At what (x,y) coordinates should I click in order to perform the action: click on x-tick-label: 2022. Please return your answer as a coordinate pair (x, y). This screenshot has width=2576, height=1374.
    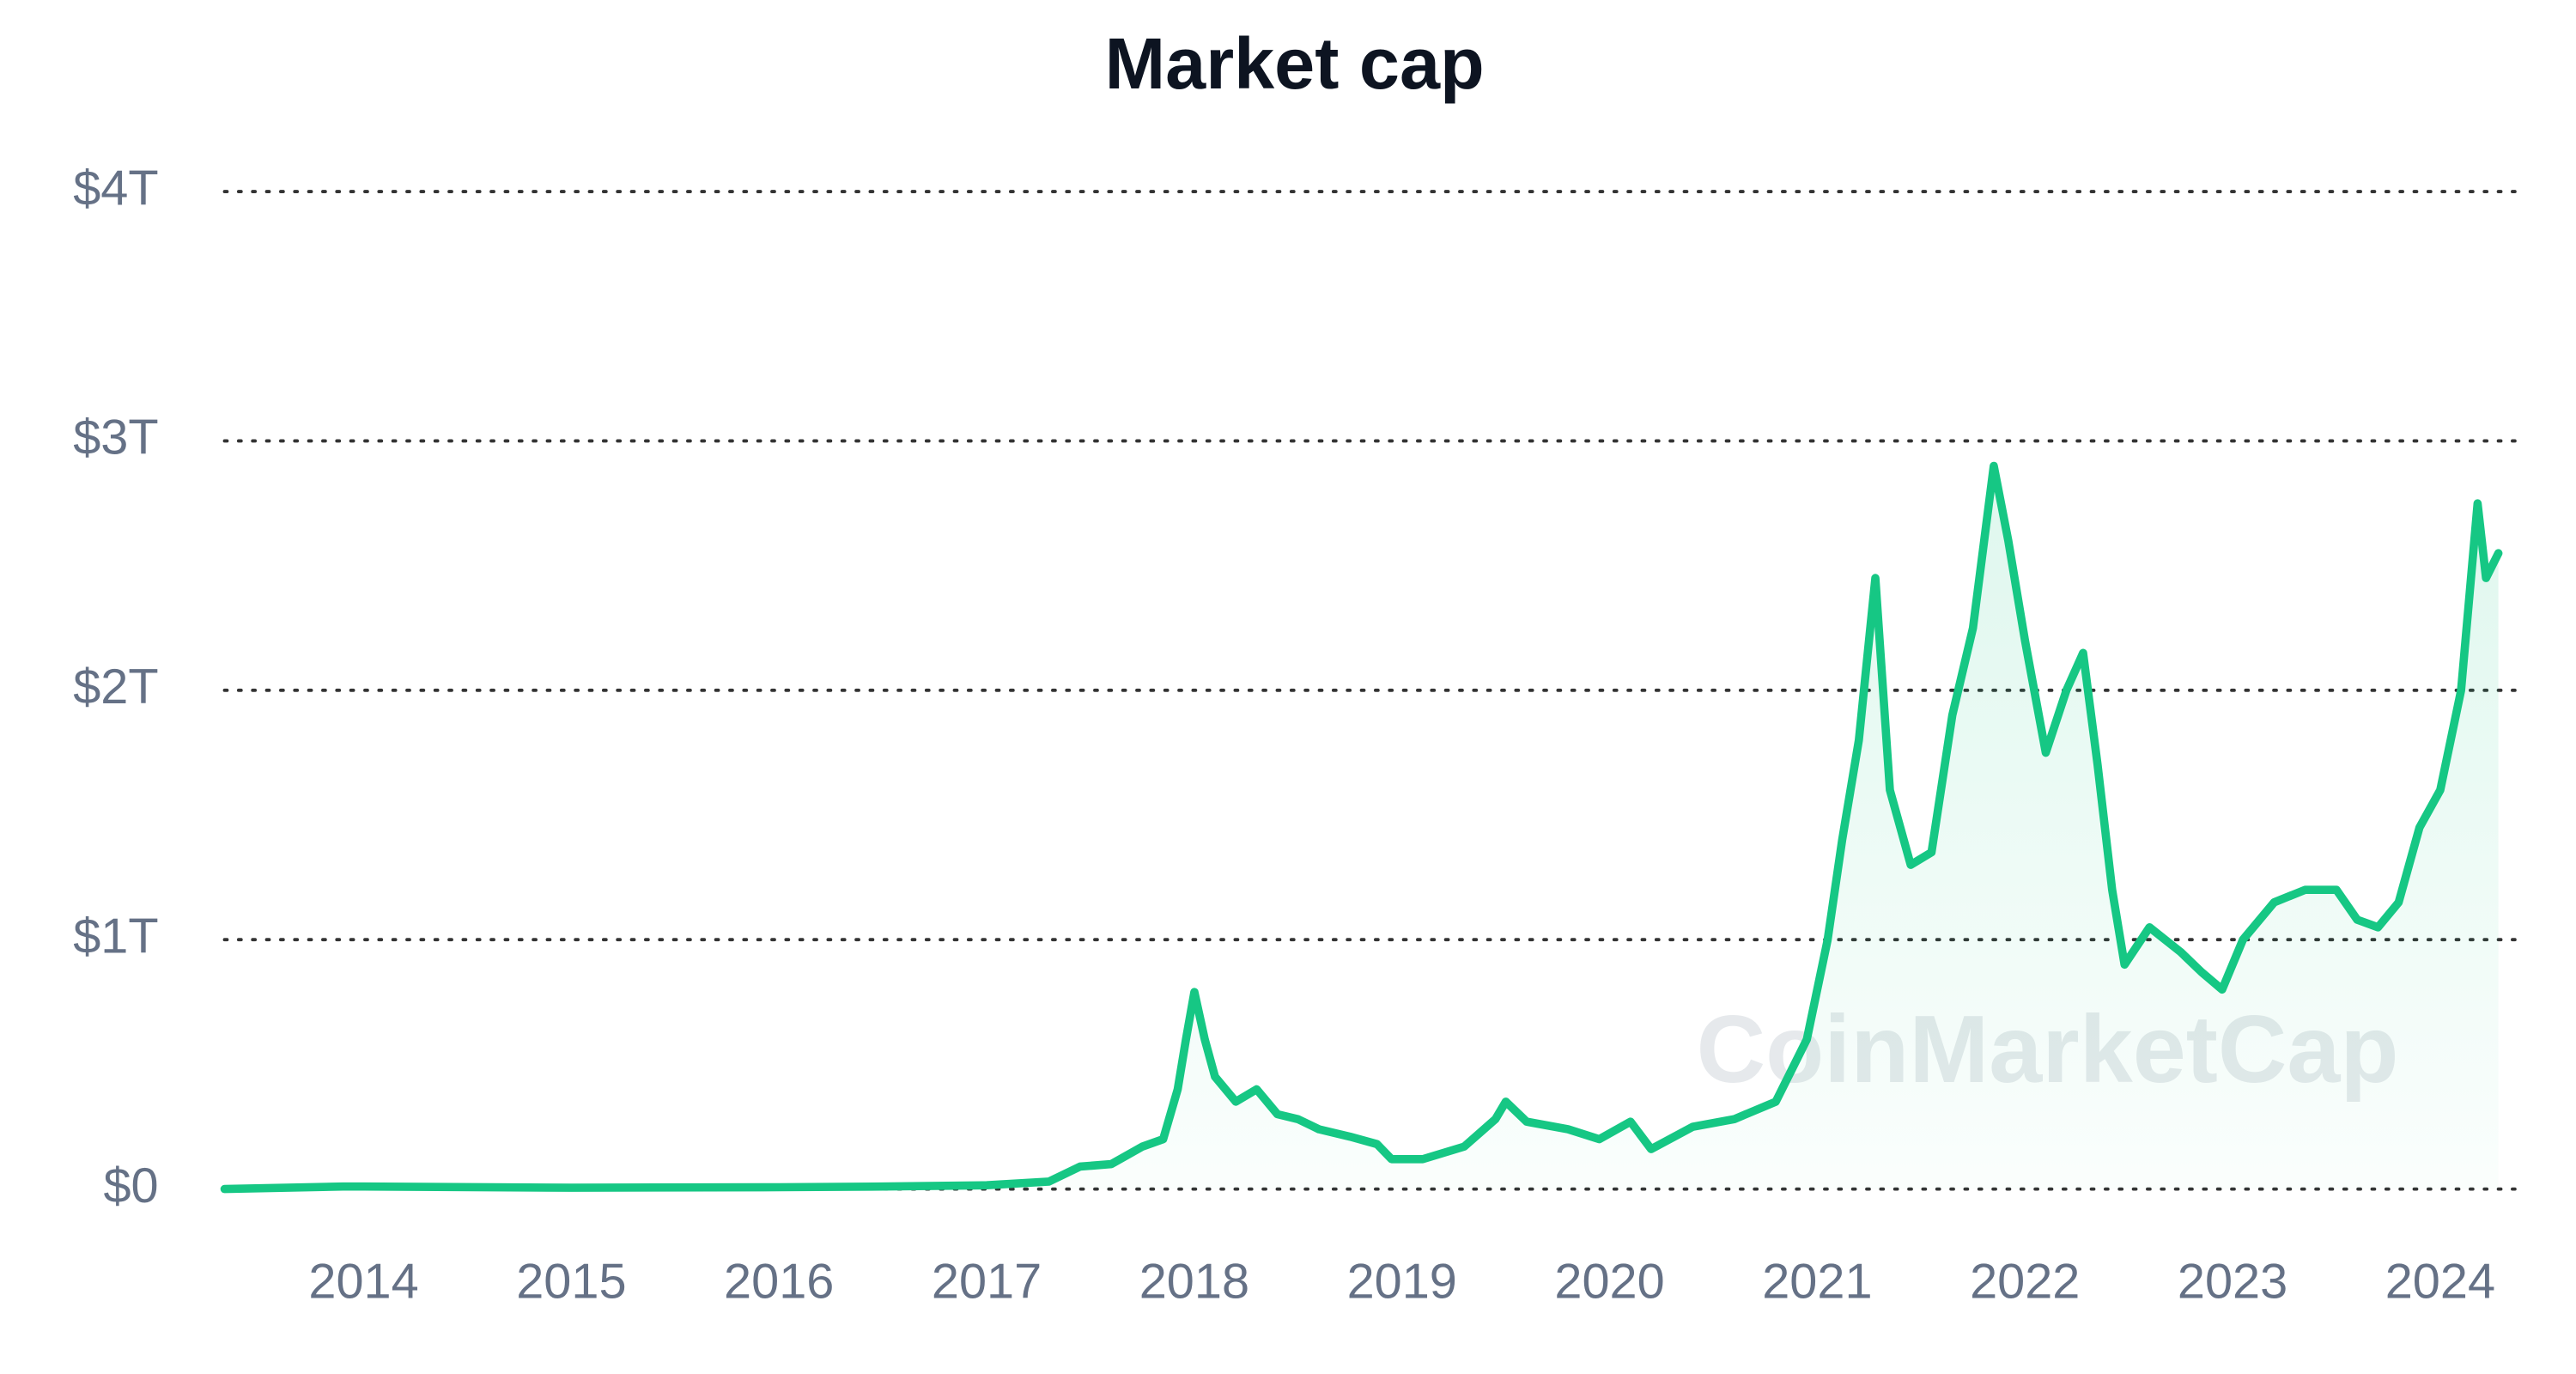
    Looking at the image, I should click on (2025, 1281).